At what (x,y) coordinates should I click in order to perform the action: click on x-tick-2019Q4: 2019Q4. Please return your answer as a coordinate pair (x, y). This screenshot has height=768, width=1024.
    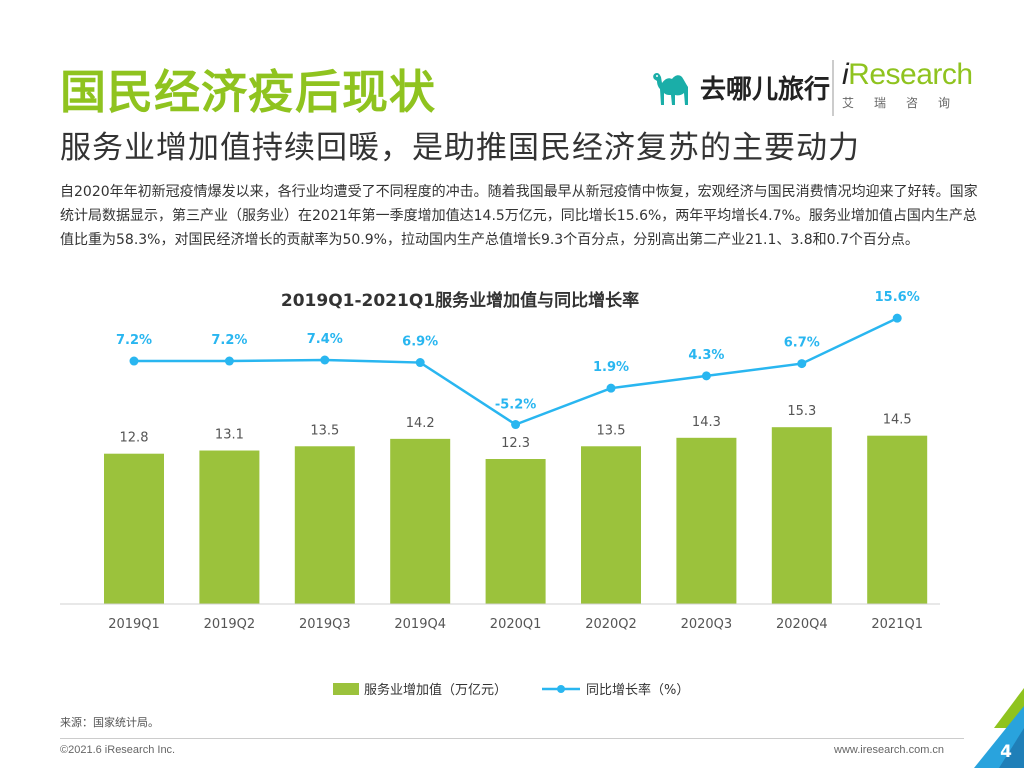
    Looking at the image, I should click on (420, 624).